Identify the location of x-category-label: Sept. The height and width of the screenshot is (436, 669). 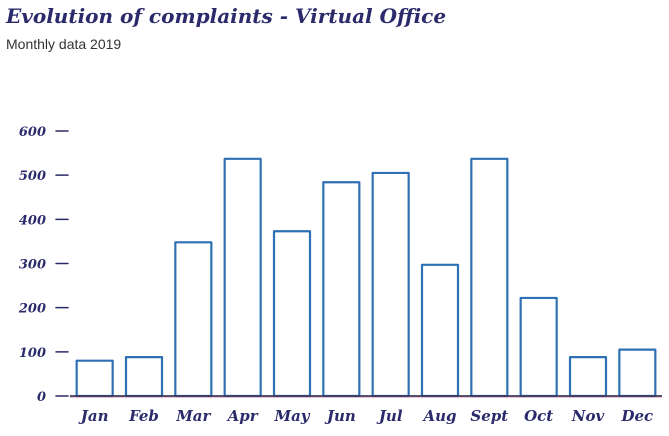
(489, 416).